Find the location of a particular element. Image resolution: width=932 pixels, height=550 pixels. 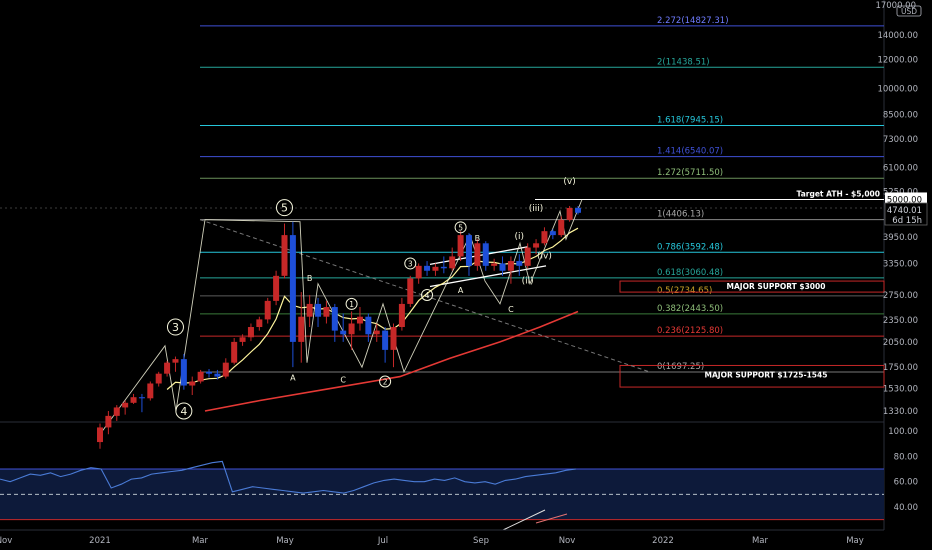

wave-label-2: 2 is located at coordinates (385, 381).